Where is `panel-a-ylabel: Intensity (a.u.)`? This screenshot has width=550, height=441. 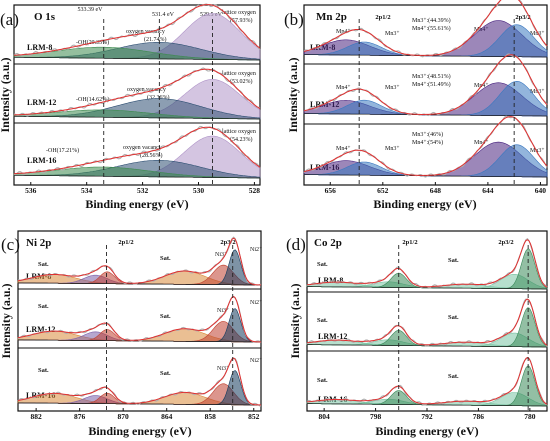 panel-a-ylabel: Intensity (a.u.) is located at coordinates (6, 94).